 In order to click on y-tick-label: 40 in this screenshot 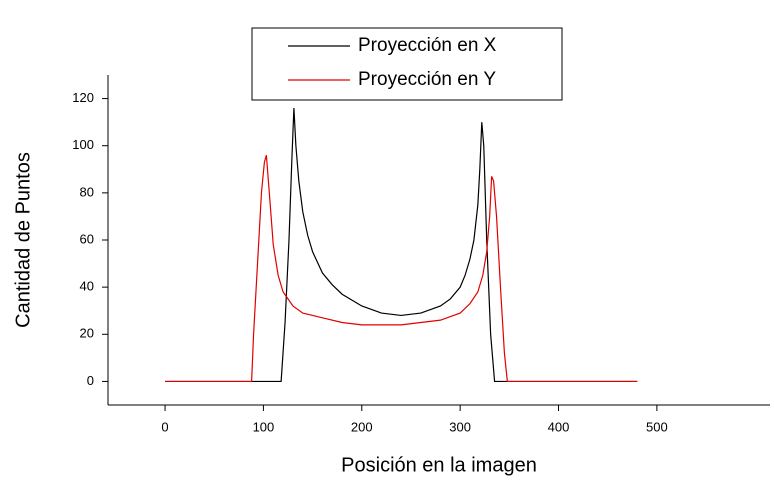, I will do `click(87, 286)`.